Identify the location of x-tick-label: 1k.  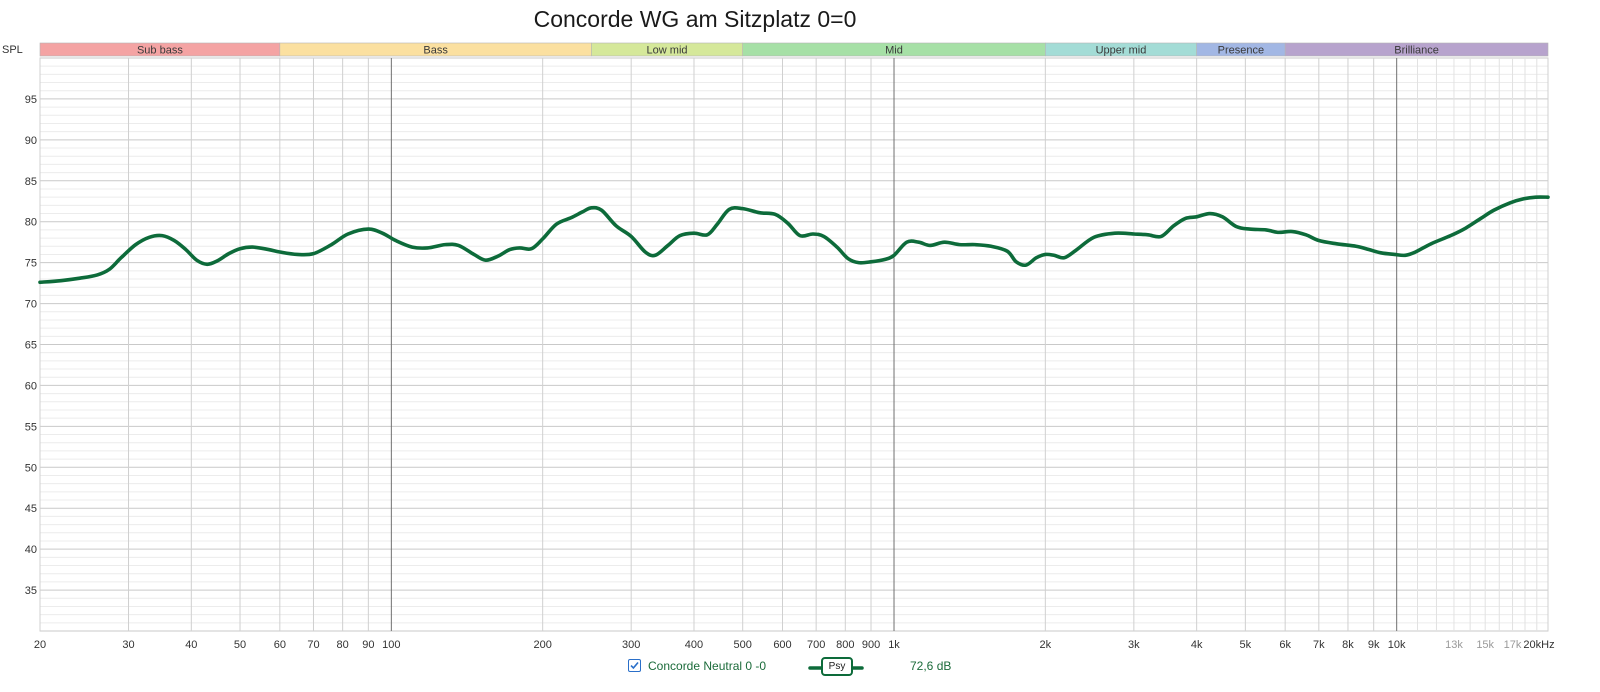
(894, 645).